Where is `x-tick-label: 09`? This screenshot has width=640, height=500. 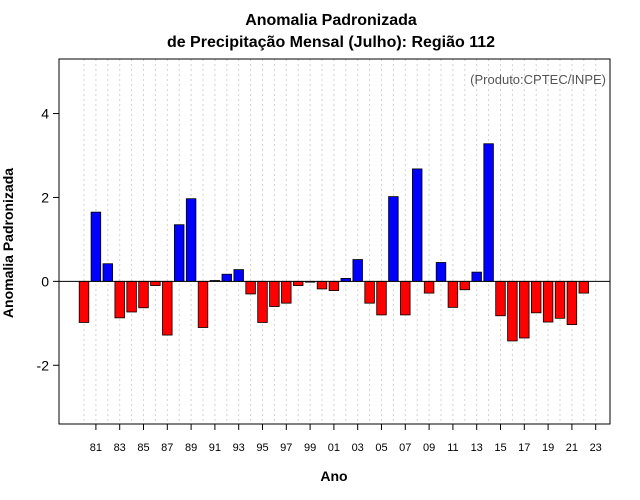
x-tick-label: 09 is located at coordinates (429, 448).